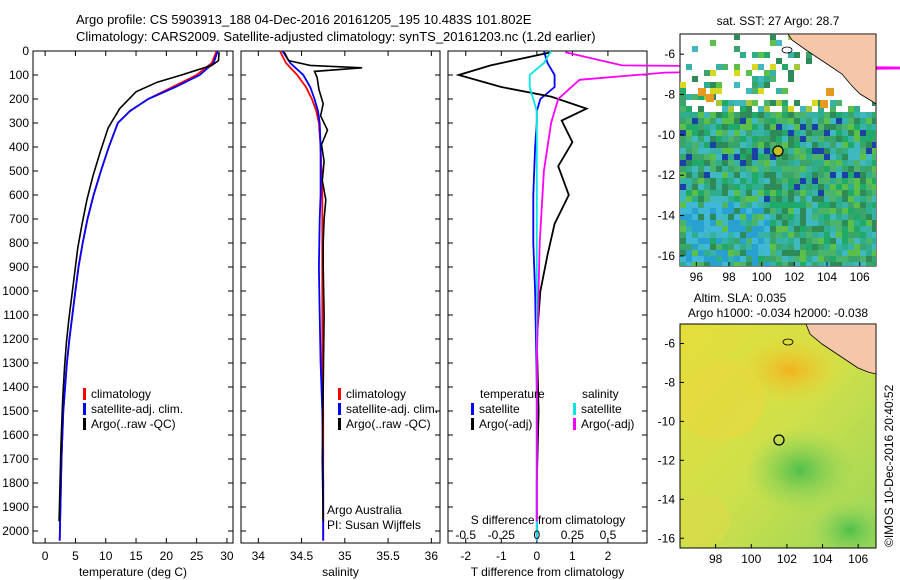 This screenshot has height=580, width=900. Describe the element at coordinates (136, 556) in the screenshot. I see `x-tick-label: 15` at that location.